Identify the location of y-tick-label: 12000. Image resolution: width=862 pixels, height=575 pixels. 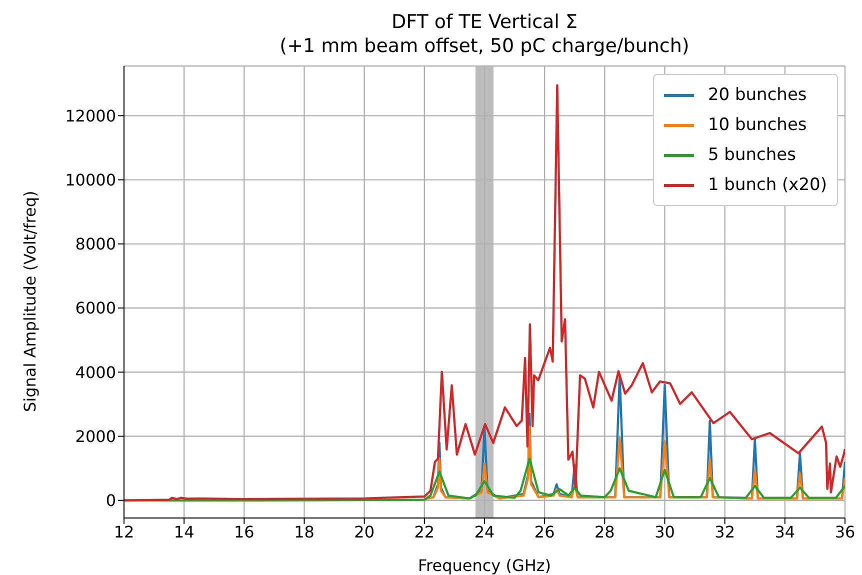
(90, 116).